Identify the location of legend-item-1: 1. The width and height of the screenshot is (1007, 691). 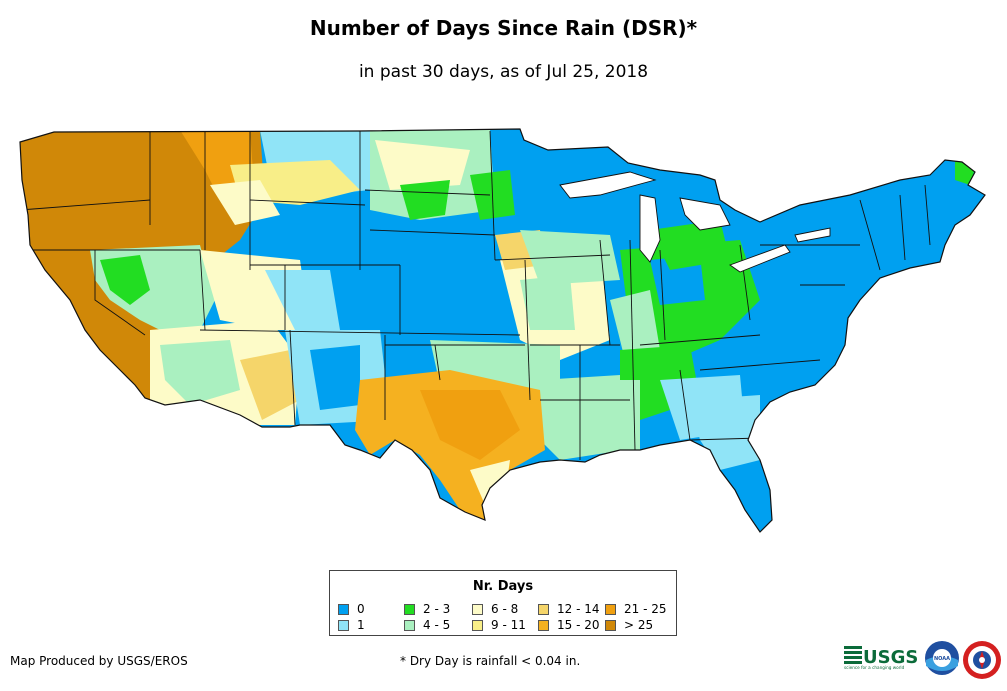
(351, 625).